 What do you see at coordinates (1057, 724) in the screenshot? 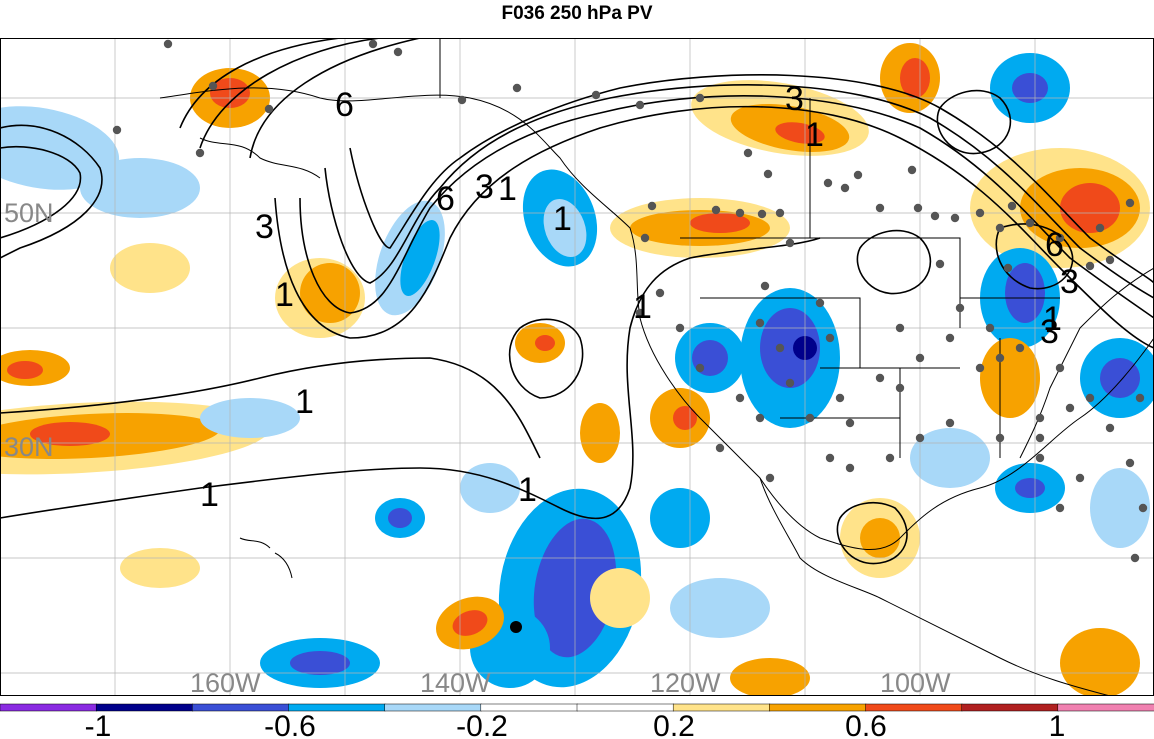
I see `colorbar-tick-label: 1` at bounding box center [1057, 724].